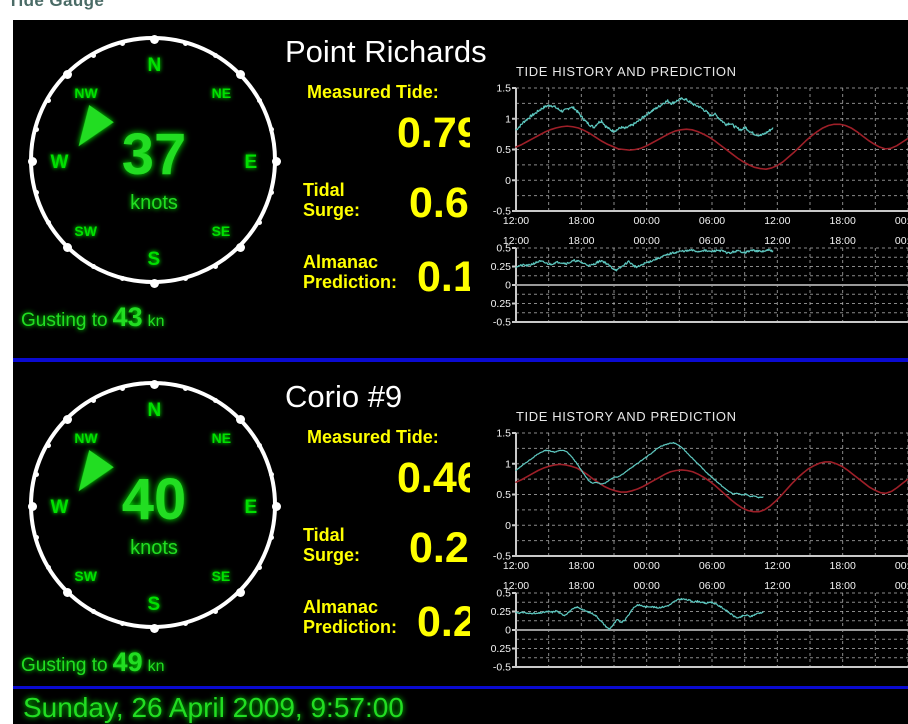 The width and height of the screenshot is (908, 724). Describe the element at coordinates (154, 604) in the screenshot. I see `compass-label-s: S` at that location.